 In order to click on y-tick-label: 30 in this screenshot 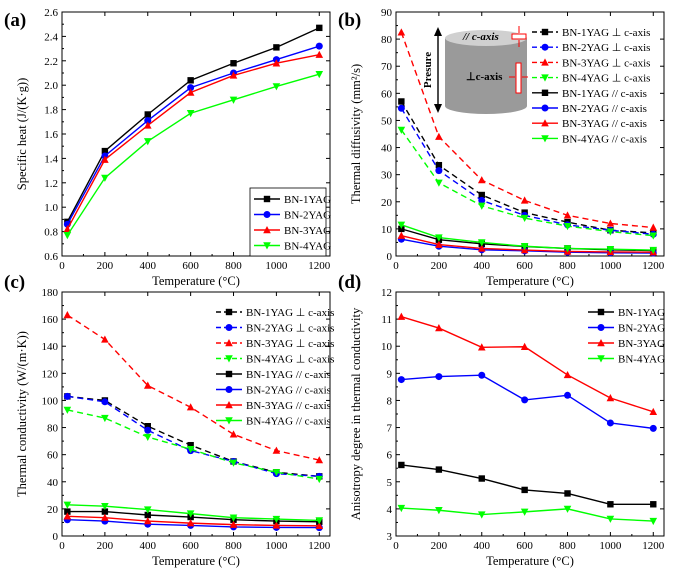, I will do `click(387, 176)`.